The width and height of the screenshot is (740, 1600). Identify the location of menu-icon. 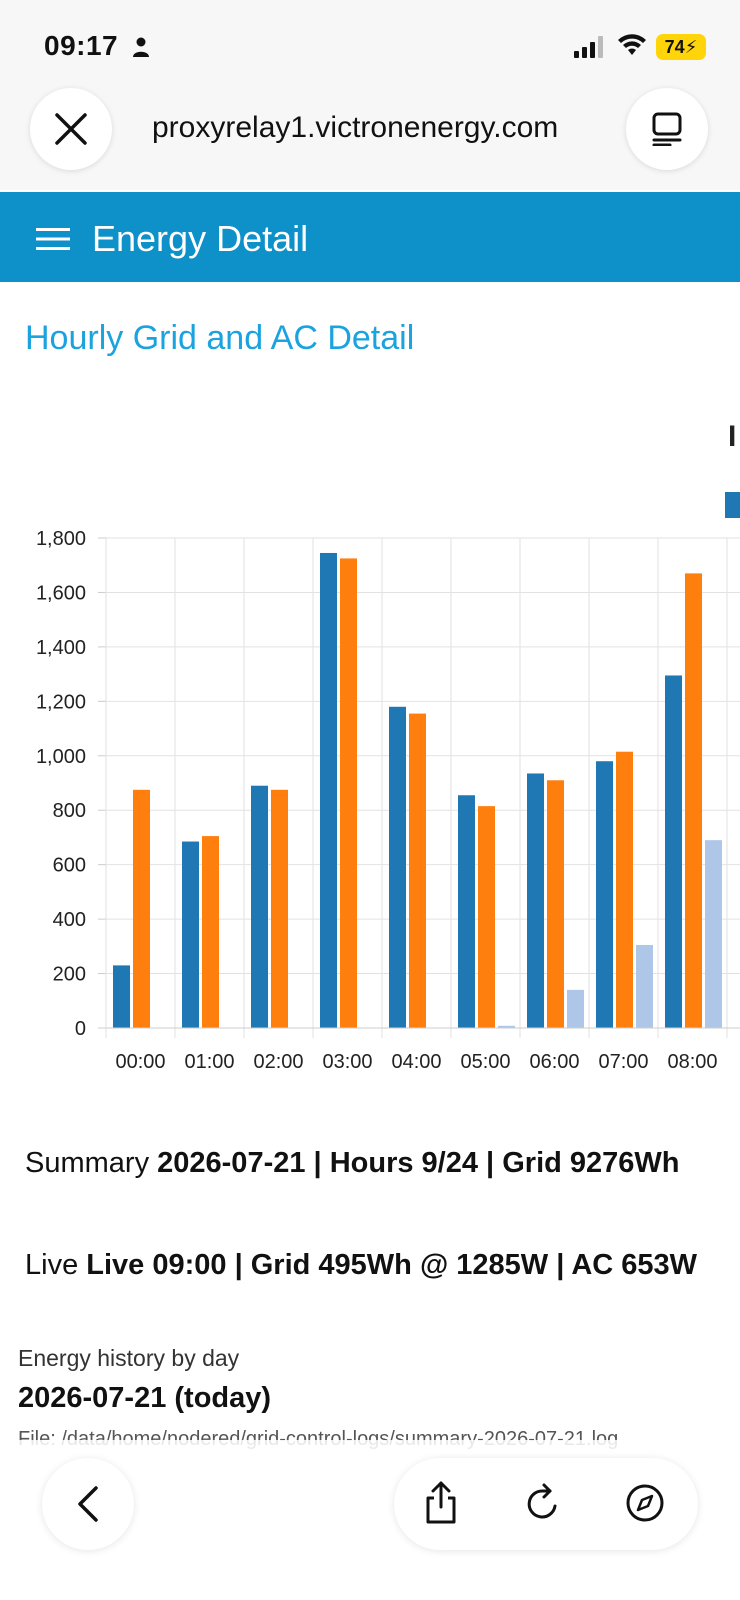
(53, 239).